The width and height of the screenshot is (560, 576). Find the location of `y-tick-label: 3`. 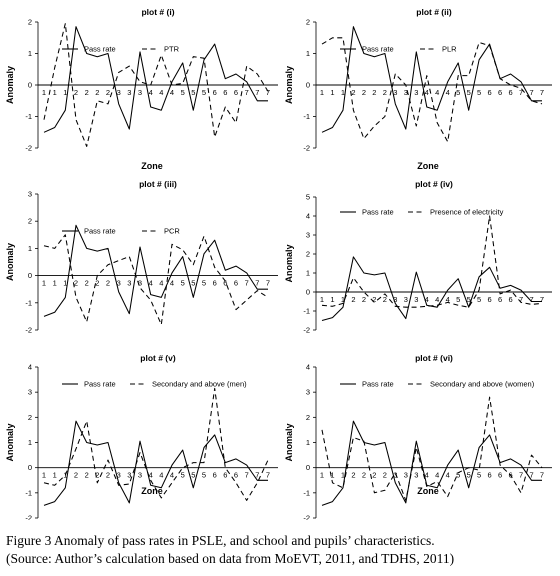

y-tick-label: 3 is located at coordinates (308, 392).